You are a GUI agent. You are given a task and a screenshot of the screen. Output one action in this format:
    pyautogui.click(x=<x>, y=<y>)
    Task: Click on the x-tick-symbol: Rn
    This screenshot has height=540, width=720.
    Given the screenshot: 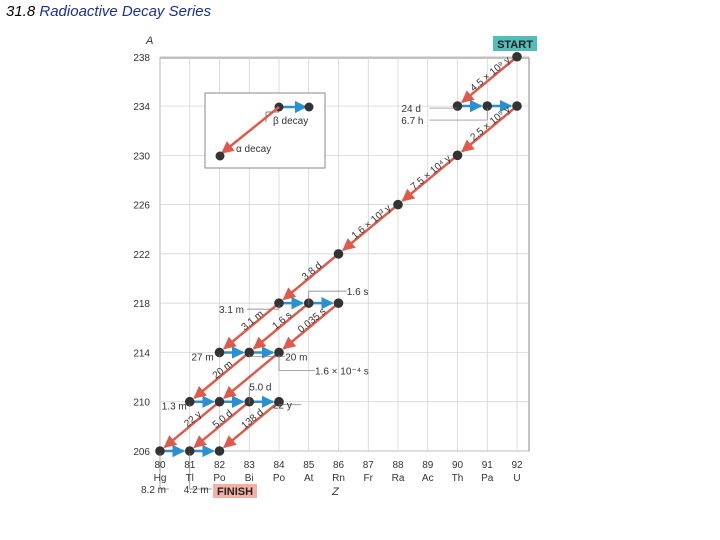 What is the action you would take?
    pyautogui.click(x=338, y=478)
    